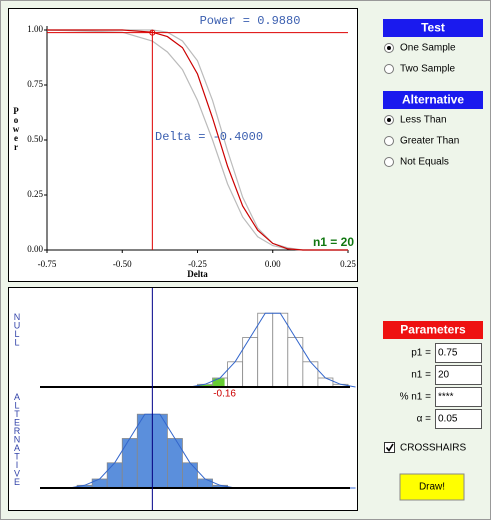 Image resolution: width=491 pixels, height=520 pixels. What do you see at coordinates (35, 139) in the screenshot?
I see `y-tick-label: 0.50` at bounding box center [35, 139].